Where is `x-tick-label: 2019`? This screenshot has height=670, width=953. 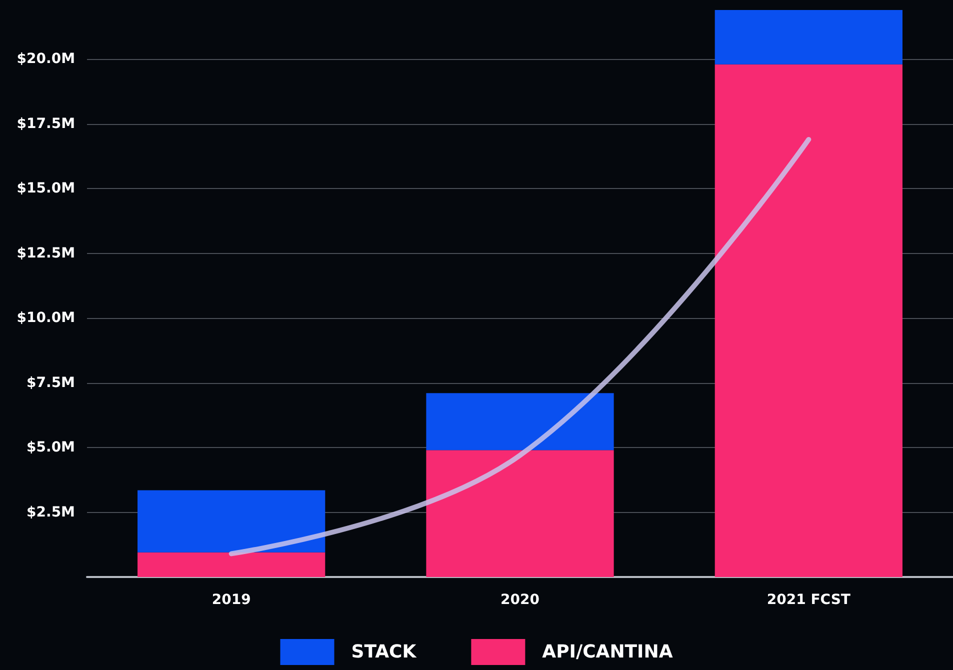 x-tick-label: 2019 is located at coordinates (231, 600).